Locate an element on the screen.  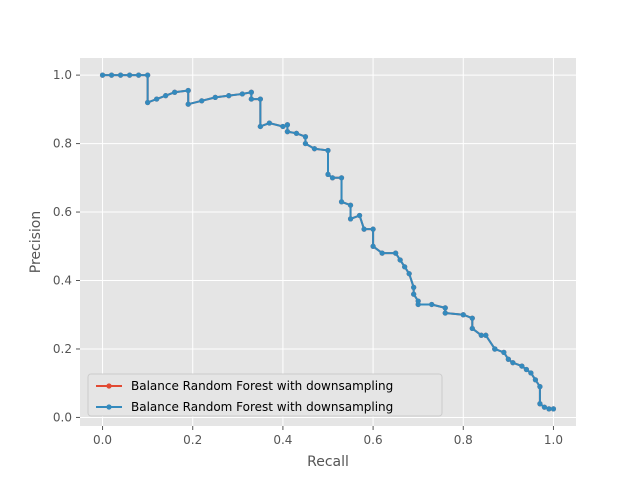
y-tick-label: 0.0 is located at coordinates (62, 417).